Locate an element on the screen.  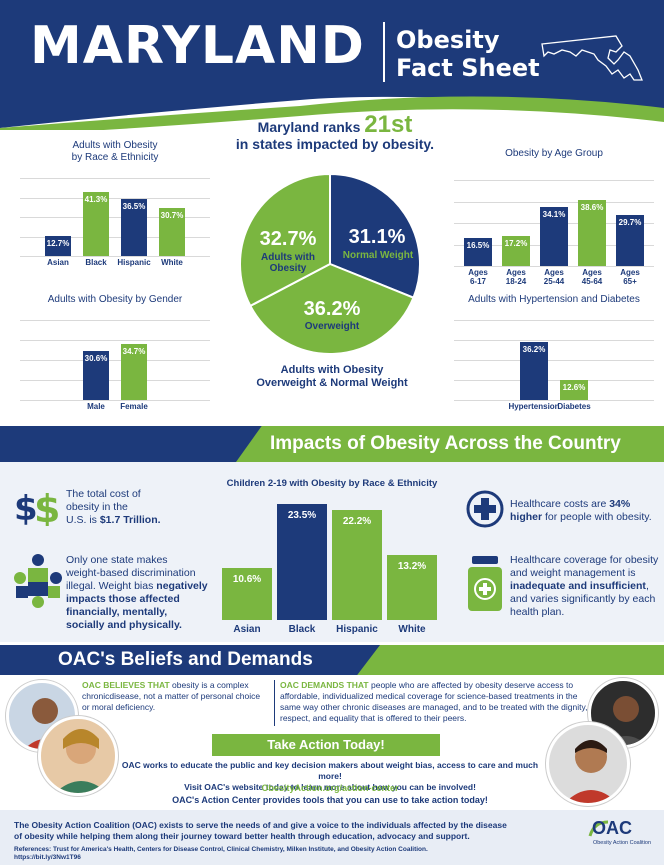
kids-bar-value: 22.2% is located at coordinates (357, 522).